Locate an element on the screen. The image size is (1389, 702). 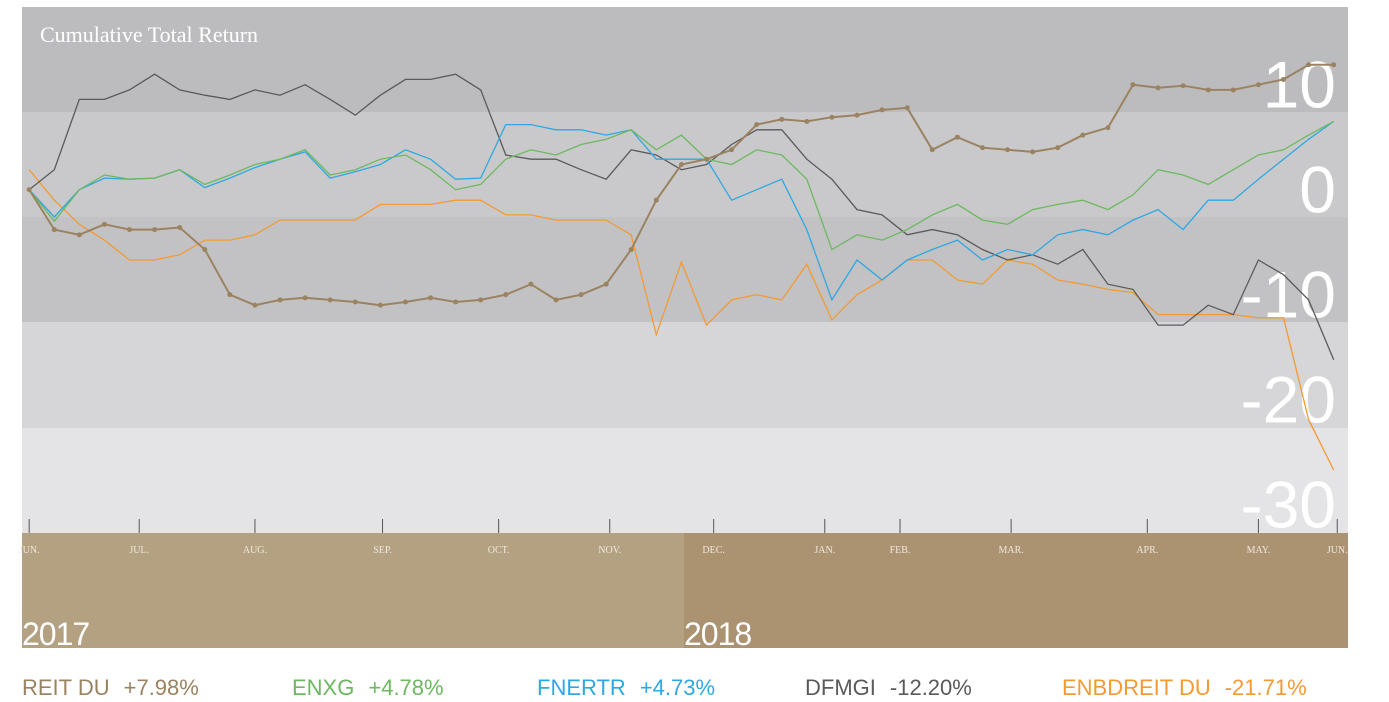
legend-name: ENXG is located at coordinates (323, 687).